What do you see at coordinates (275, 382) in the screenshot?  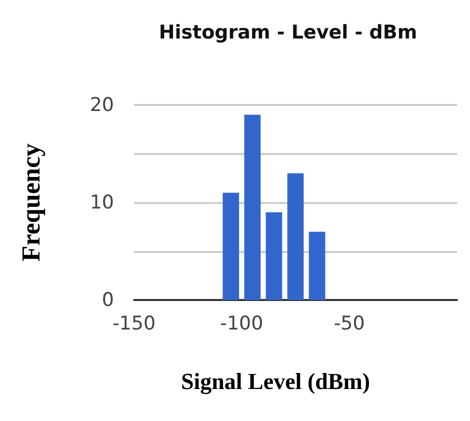 I see `x-axis-title: Signal Level (dBm)` at bounding box center [275, 382].